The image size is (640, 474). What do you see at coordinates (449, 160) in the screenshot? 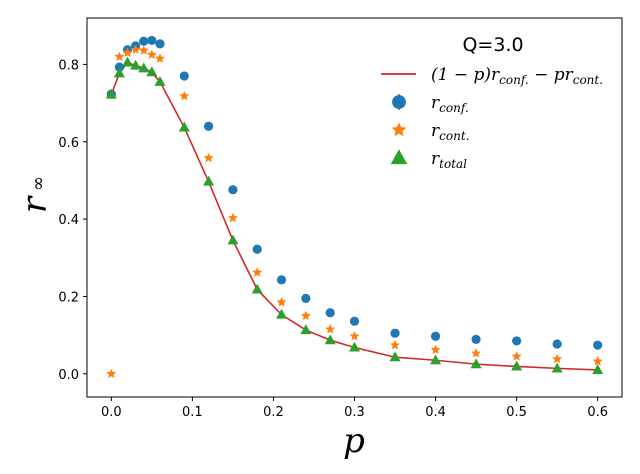
I see `legend-total-label: rtotal` at bounding box center [449, 160].